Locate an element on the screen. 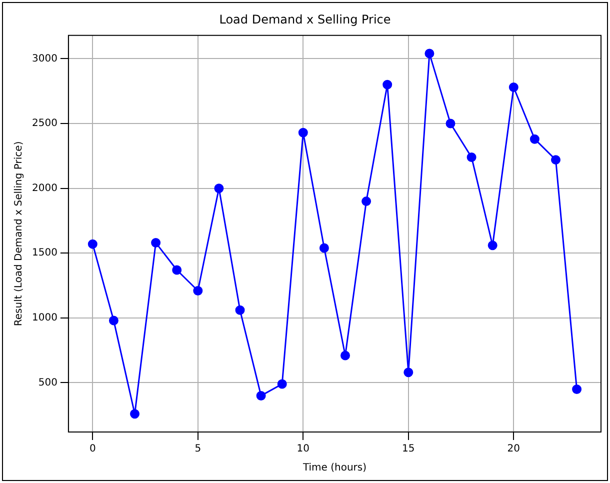 This screenshot has height=483, width=610. x-tick-label: 5 is located at coordinates (198, 449).